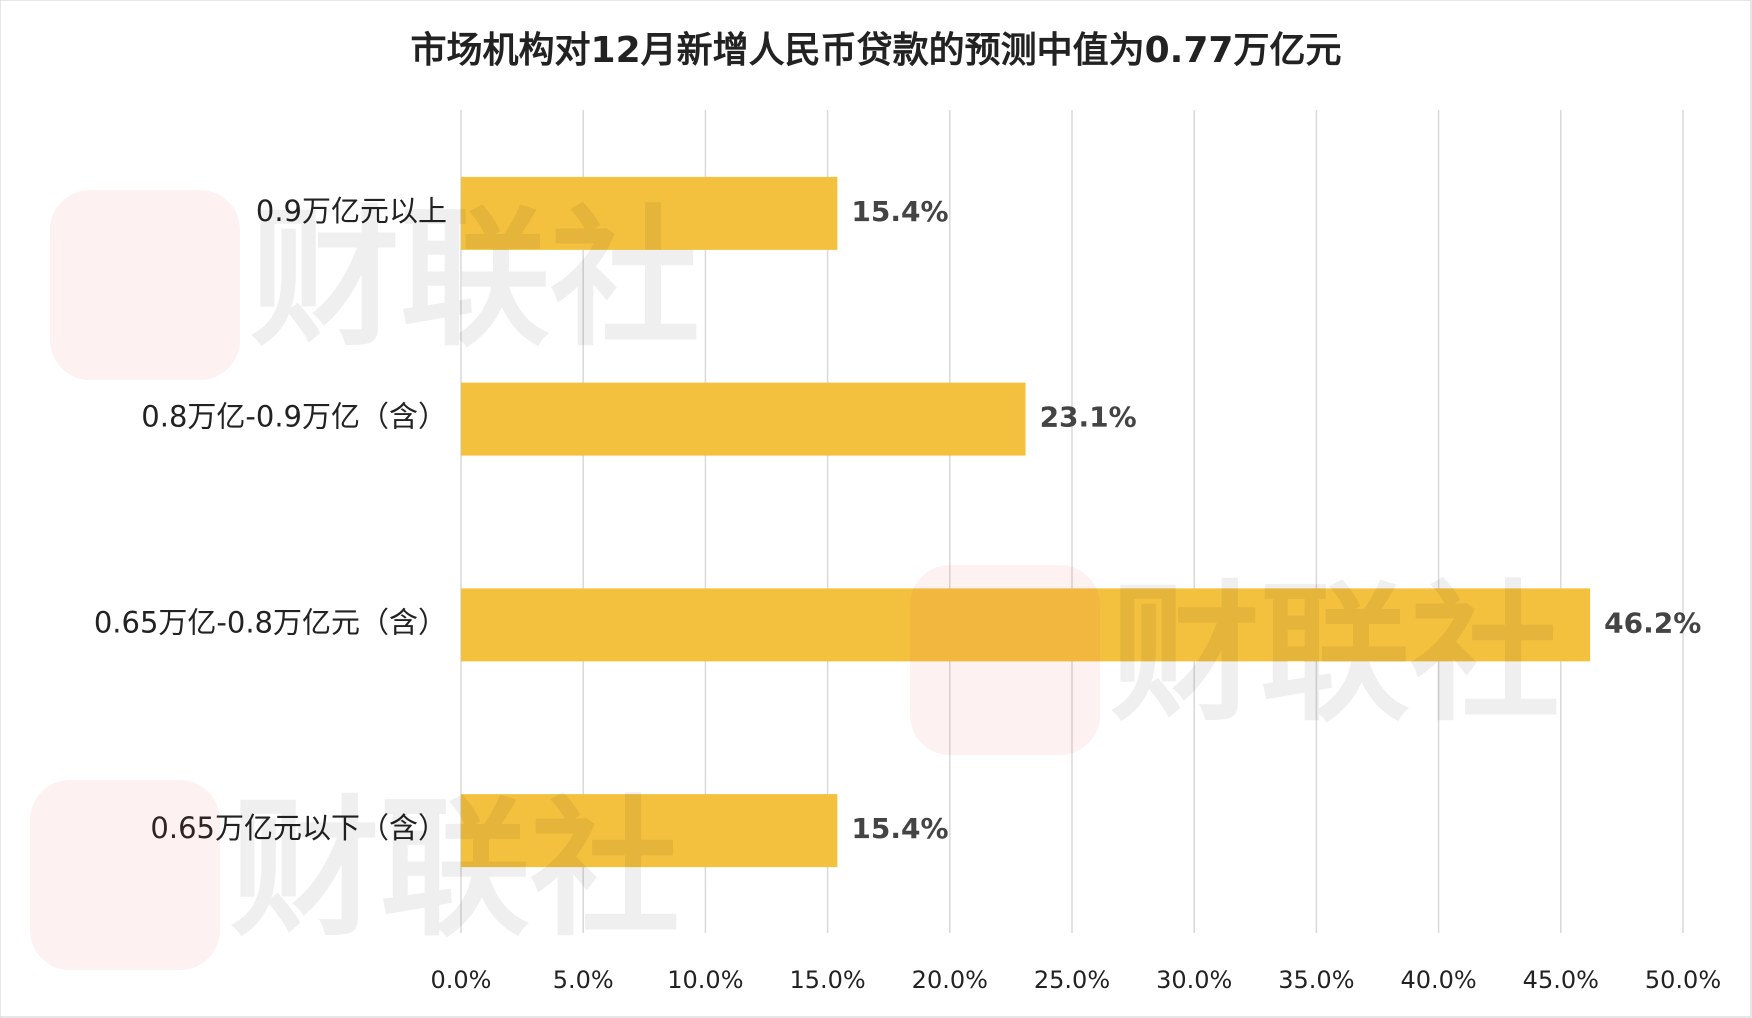 This screenshot has width=1752, height=1018. What do you see at coordinates (705, 980) in the screenshot?
I see `x-tick-label: 10.0%` at bounding box center [705, 980].